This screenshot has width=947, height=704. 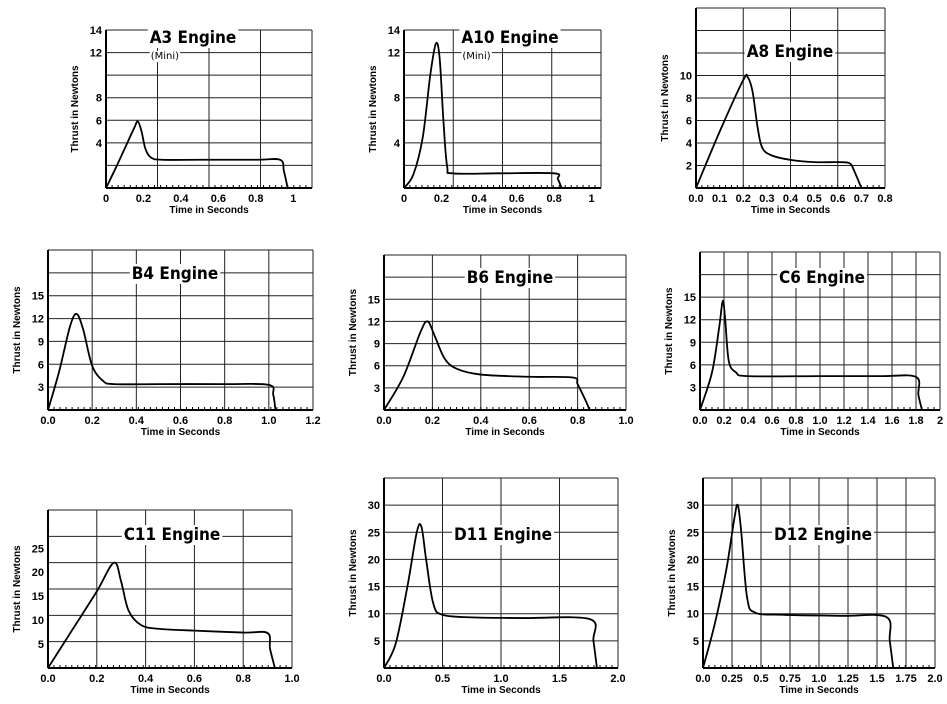 What do you see at coordinates (766, 199) in the screenshot?
I see `x-tick-label: 0.3` at bounding box center [766, 199].